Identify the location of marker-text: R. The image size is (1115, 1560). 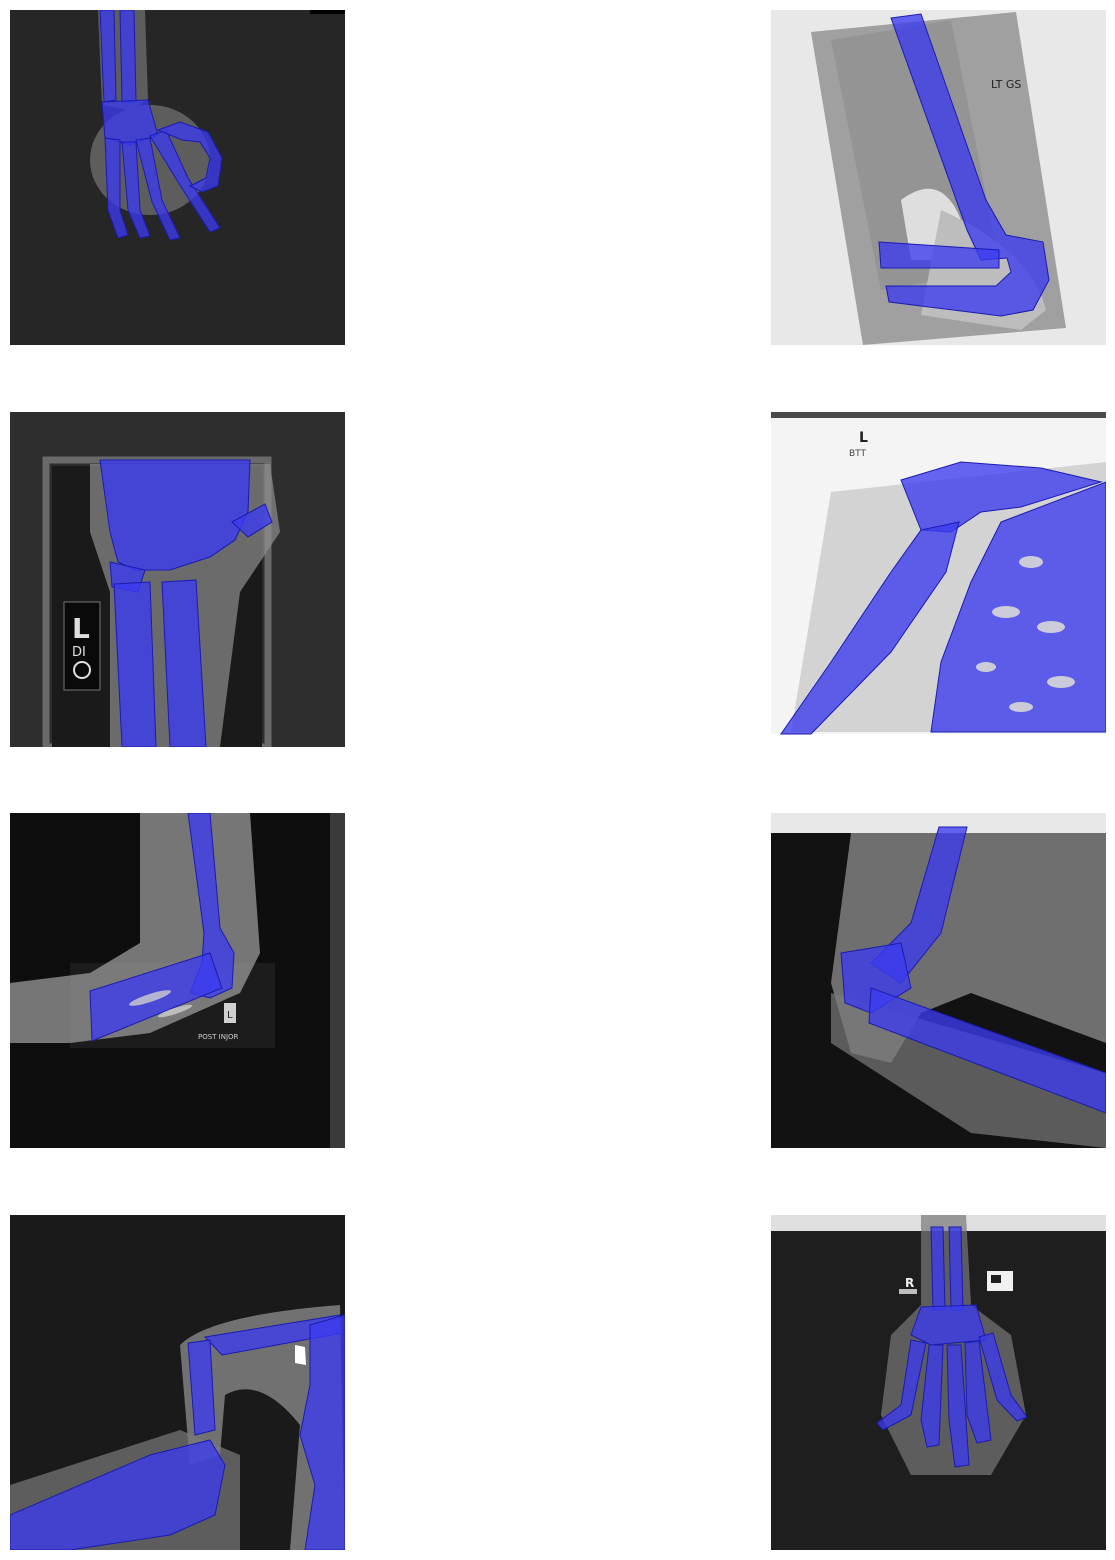
(909, 1283).